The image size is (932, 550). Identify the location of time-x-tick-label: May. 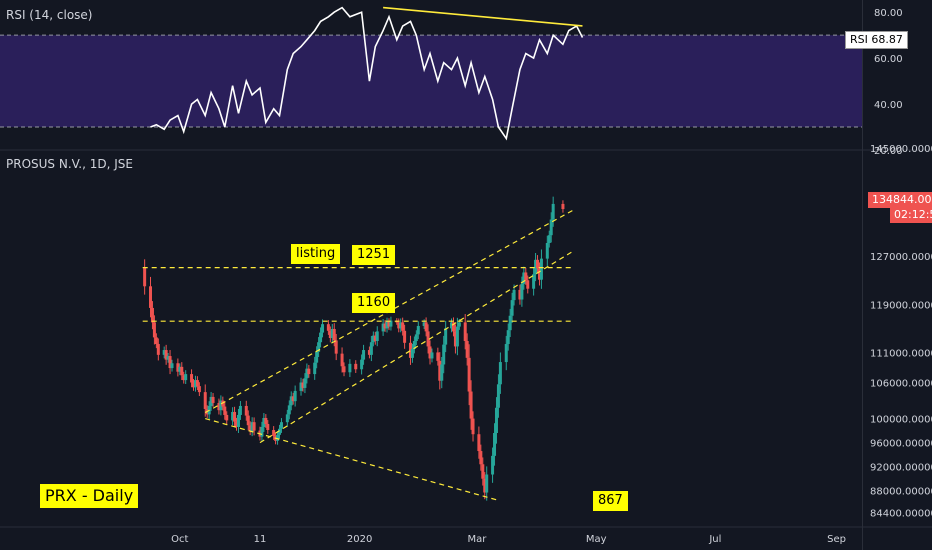
(596, 539).